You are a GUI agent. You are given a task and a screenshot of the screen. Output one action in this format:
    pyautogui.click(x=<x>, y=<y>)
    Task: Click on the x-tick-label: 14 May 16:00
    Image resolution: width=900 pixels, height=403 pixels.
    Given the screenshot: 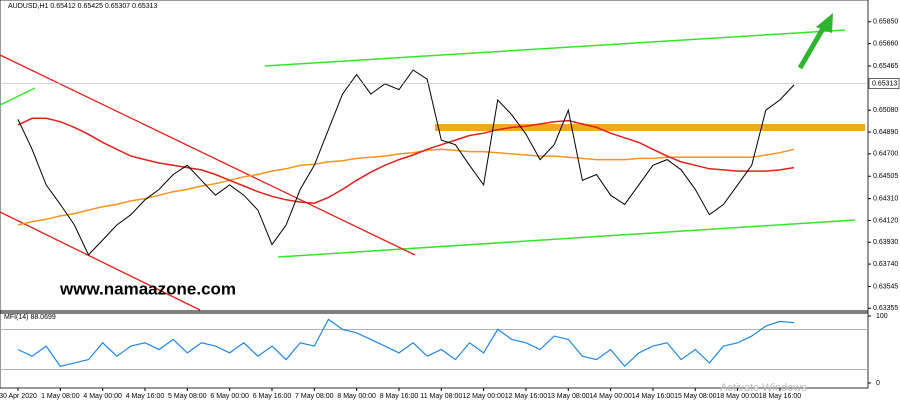 What is the action you would take?
    pyautogui.click(x=653, y=396)
    